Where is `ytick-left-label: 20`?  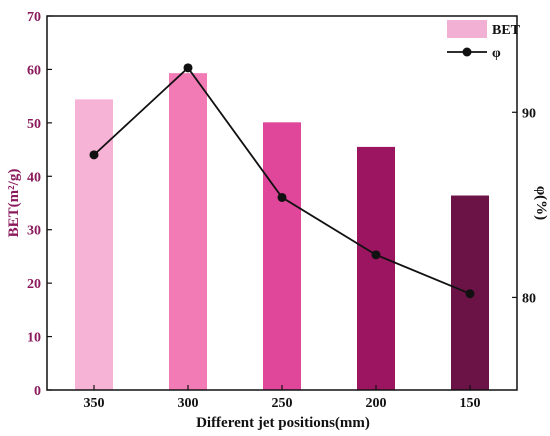 ytick-left-label: 20 is located at coordinates (34, 284).